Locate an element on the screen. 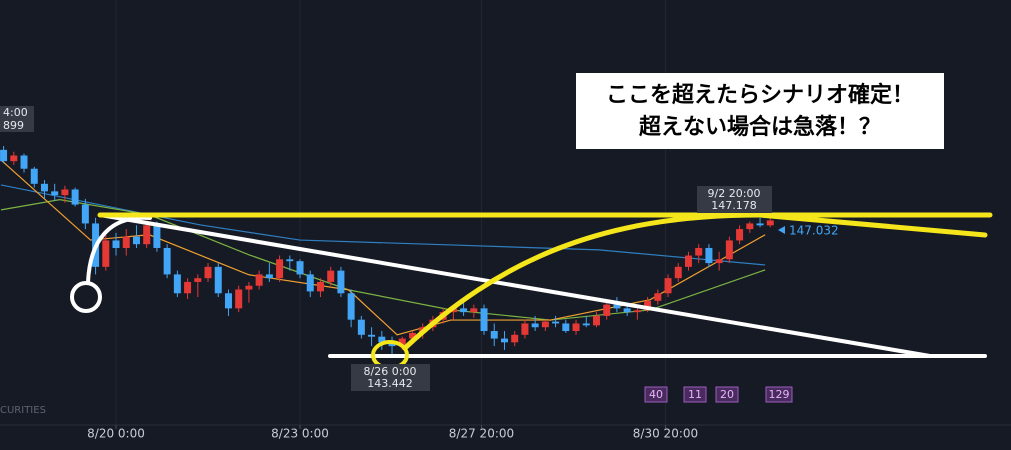 This screenshot has width=1011, height=450. slope-line is located at coordinates (872, 225).